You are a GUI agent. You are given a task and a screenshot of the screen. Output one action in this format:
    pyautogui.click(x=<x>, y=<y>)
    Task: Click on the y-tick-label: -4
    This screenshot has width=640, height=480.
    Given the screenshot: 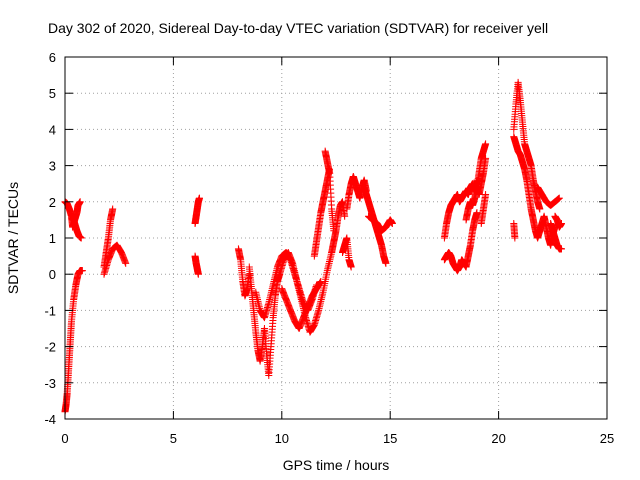 What is the action you would take?
    pyautogui.click(x=50, y=419)
    